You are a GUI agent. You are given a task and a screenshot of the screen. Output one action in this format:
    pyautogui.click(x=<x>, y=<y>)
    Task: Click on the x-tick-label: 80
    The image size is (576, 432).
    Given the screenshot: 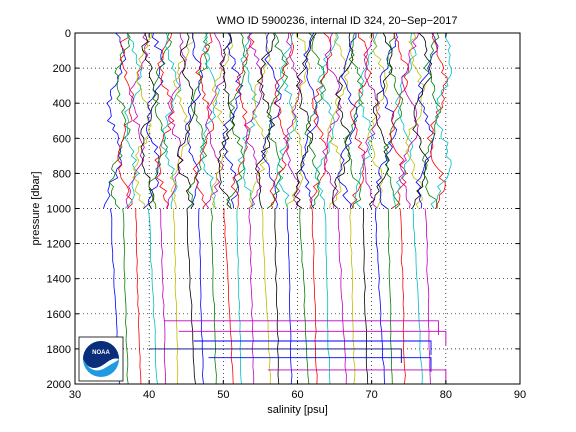 What is the action you would take?
    pyautogui.click(x=446, y=395)
    